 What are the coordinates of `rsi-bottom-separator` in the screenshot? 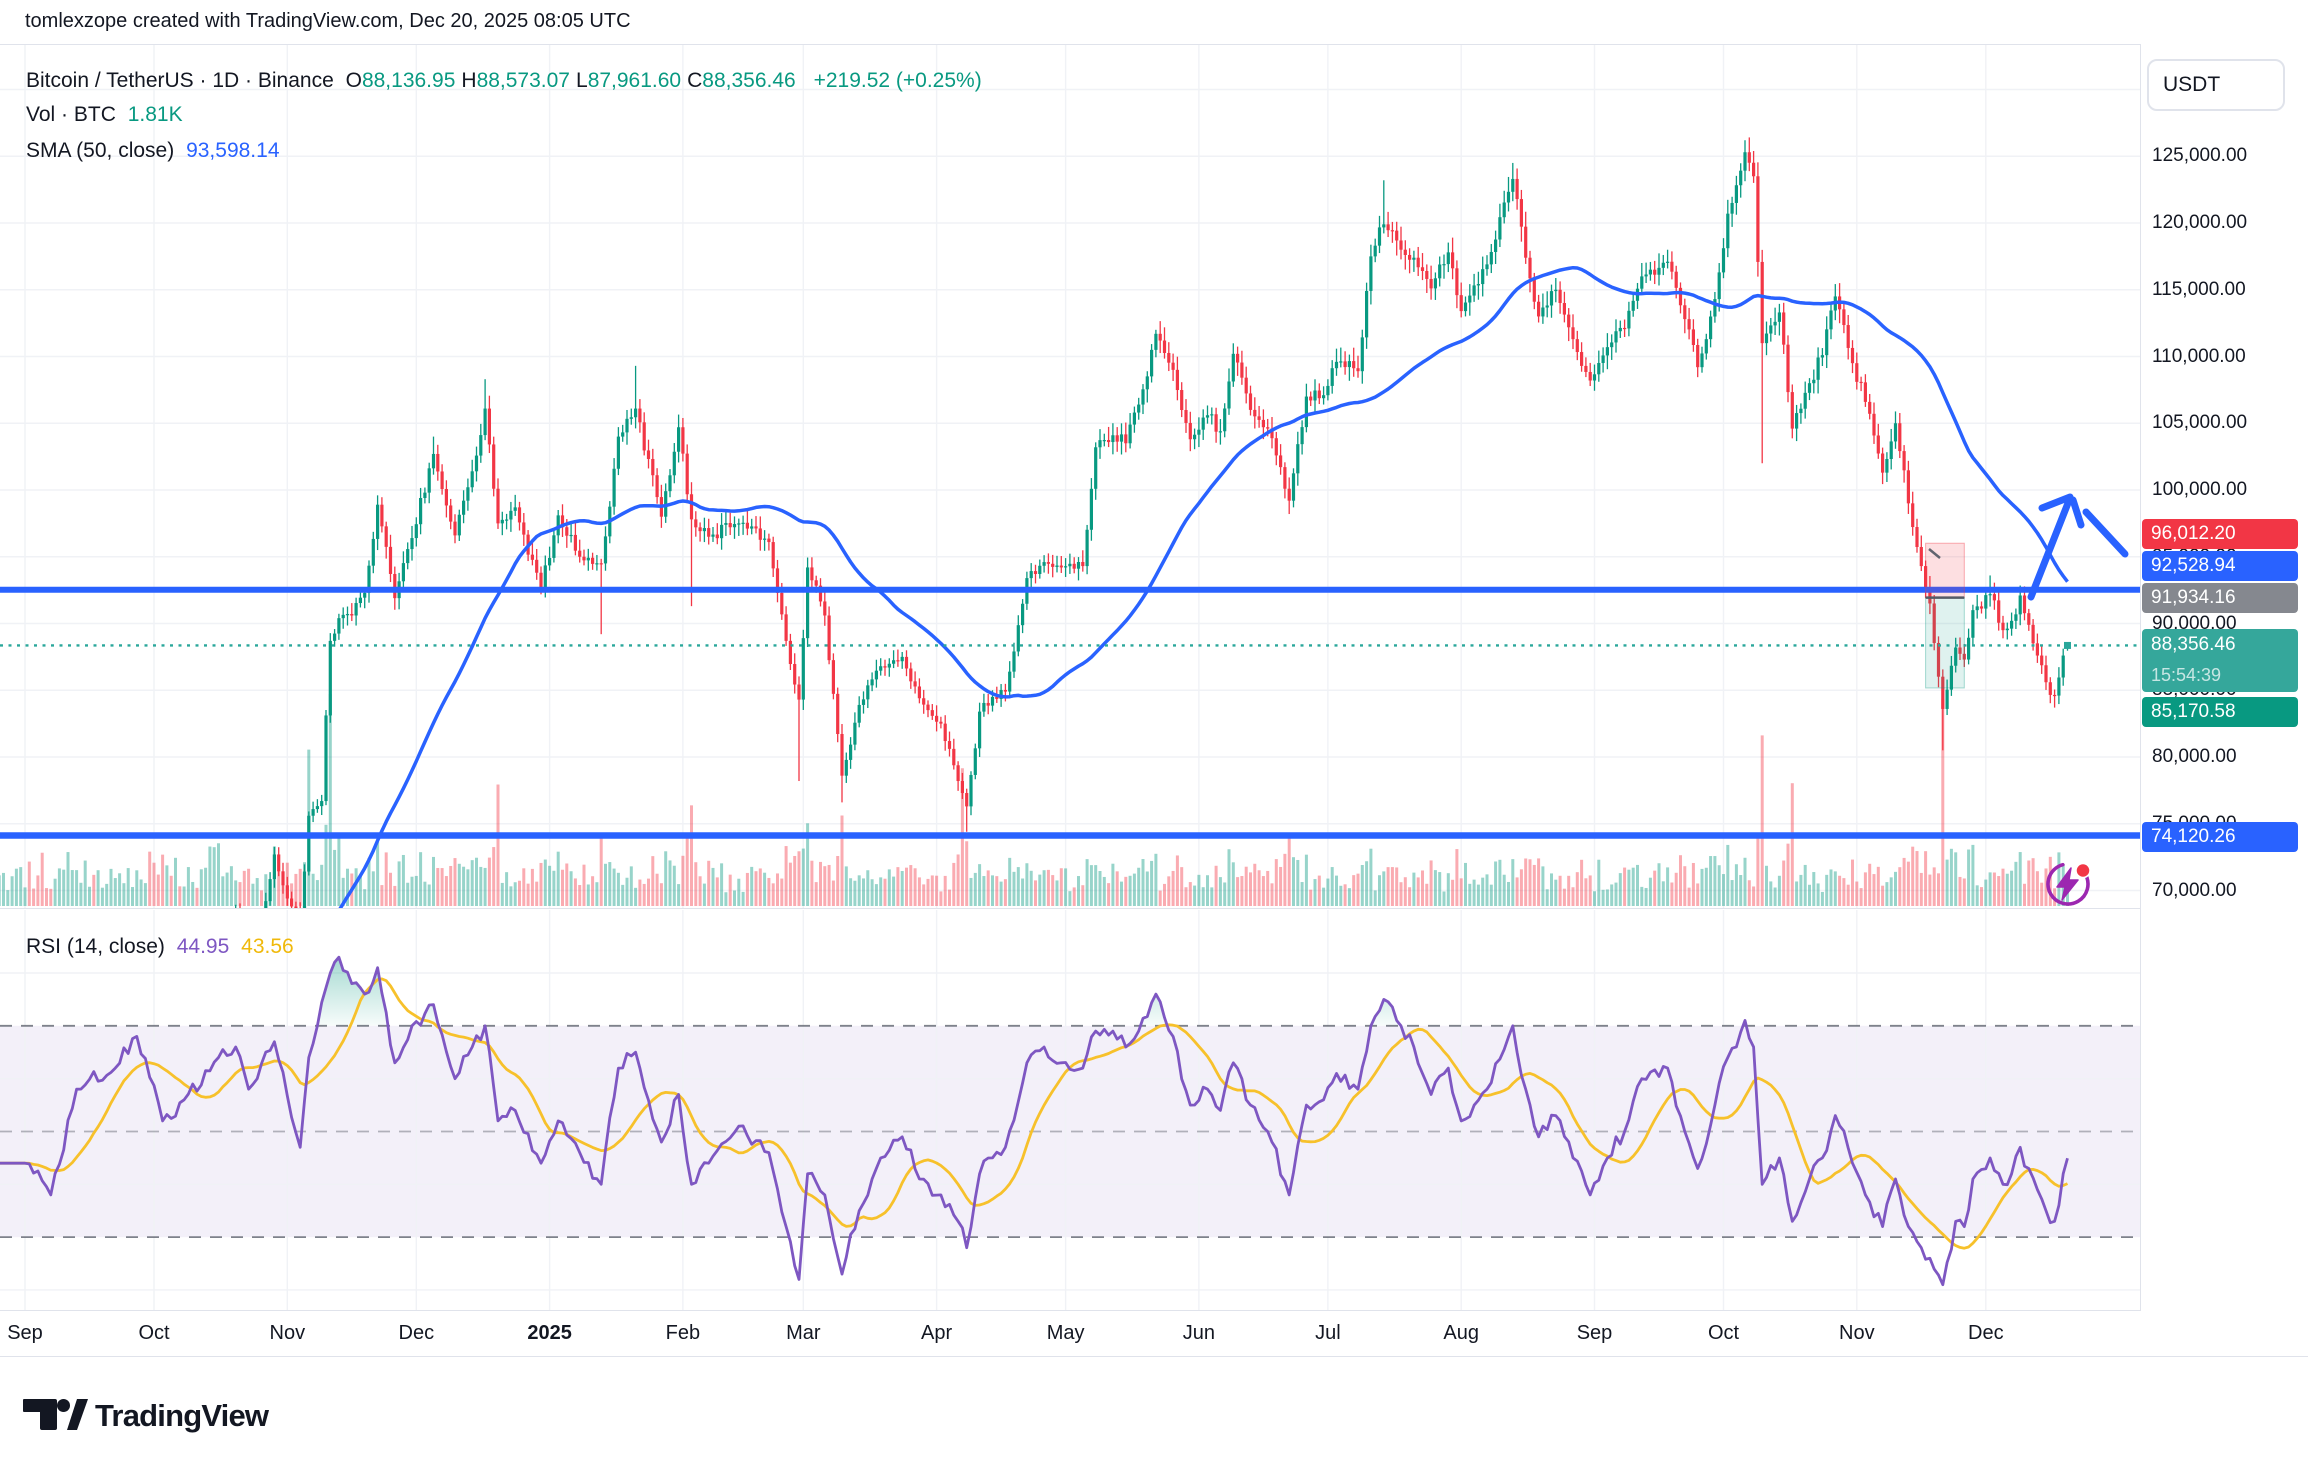 It's located at (1154, 1310).